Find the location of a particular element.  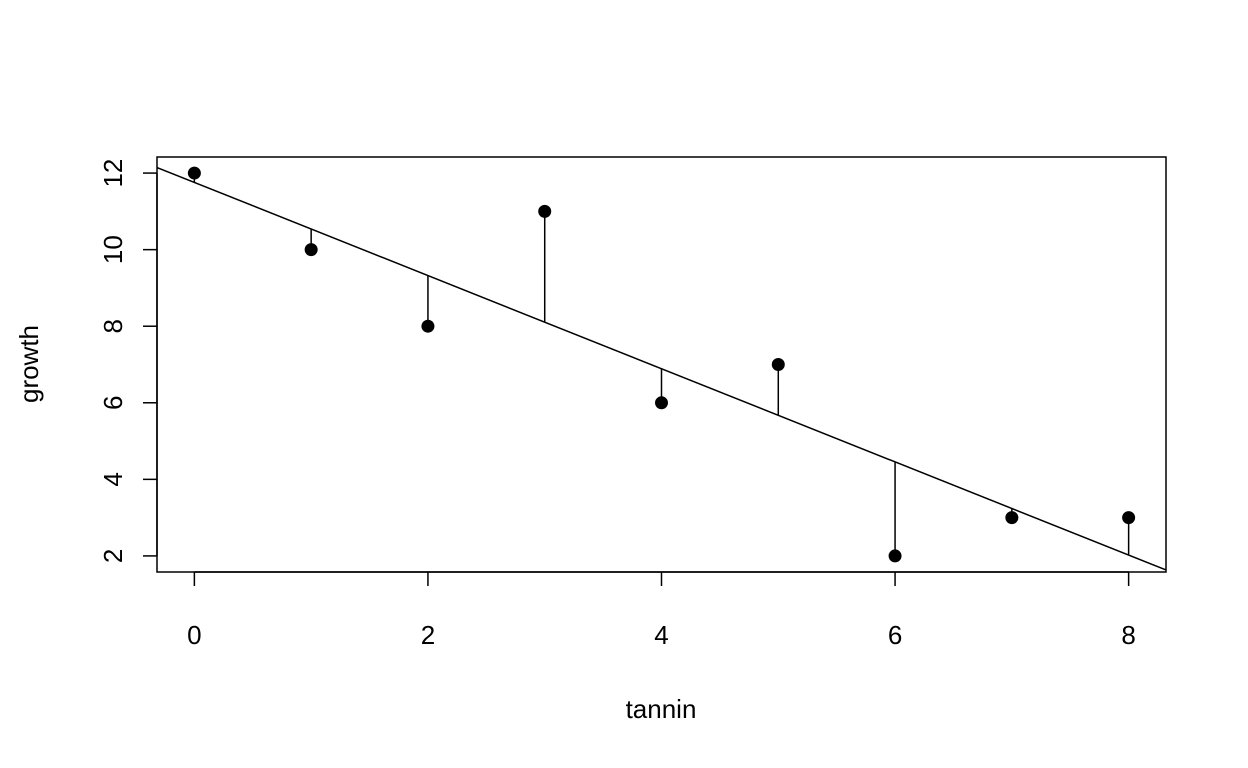

x-tick-label: 6 is located at coordinates (895, 635).